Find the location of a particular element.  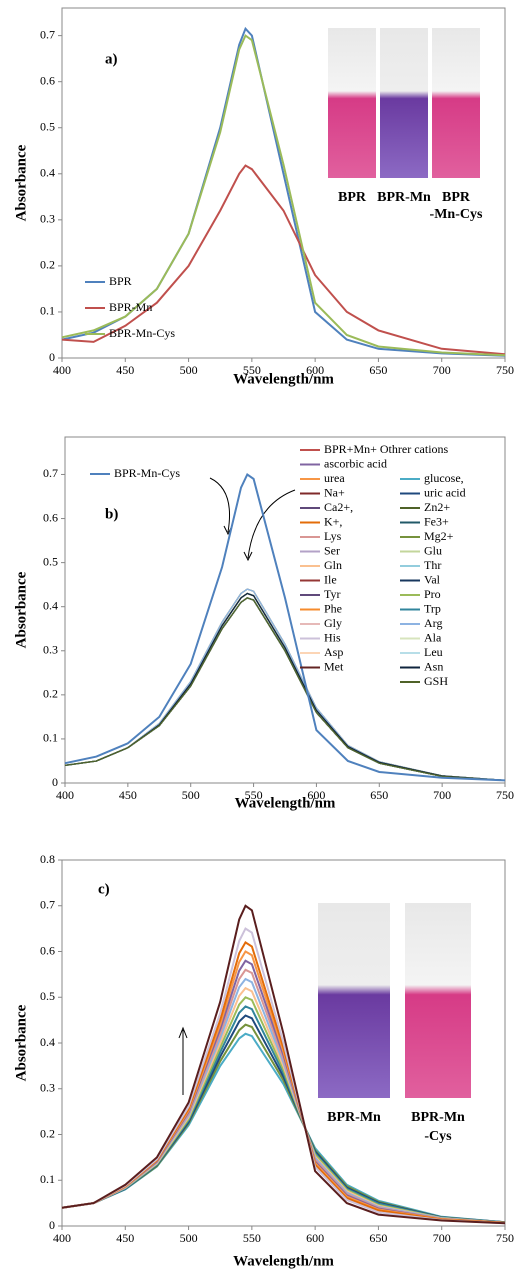

legend-label: K+, is located at coordinates (333, 521).